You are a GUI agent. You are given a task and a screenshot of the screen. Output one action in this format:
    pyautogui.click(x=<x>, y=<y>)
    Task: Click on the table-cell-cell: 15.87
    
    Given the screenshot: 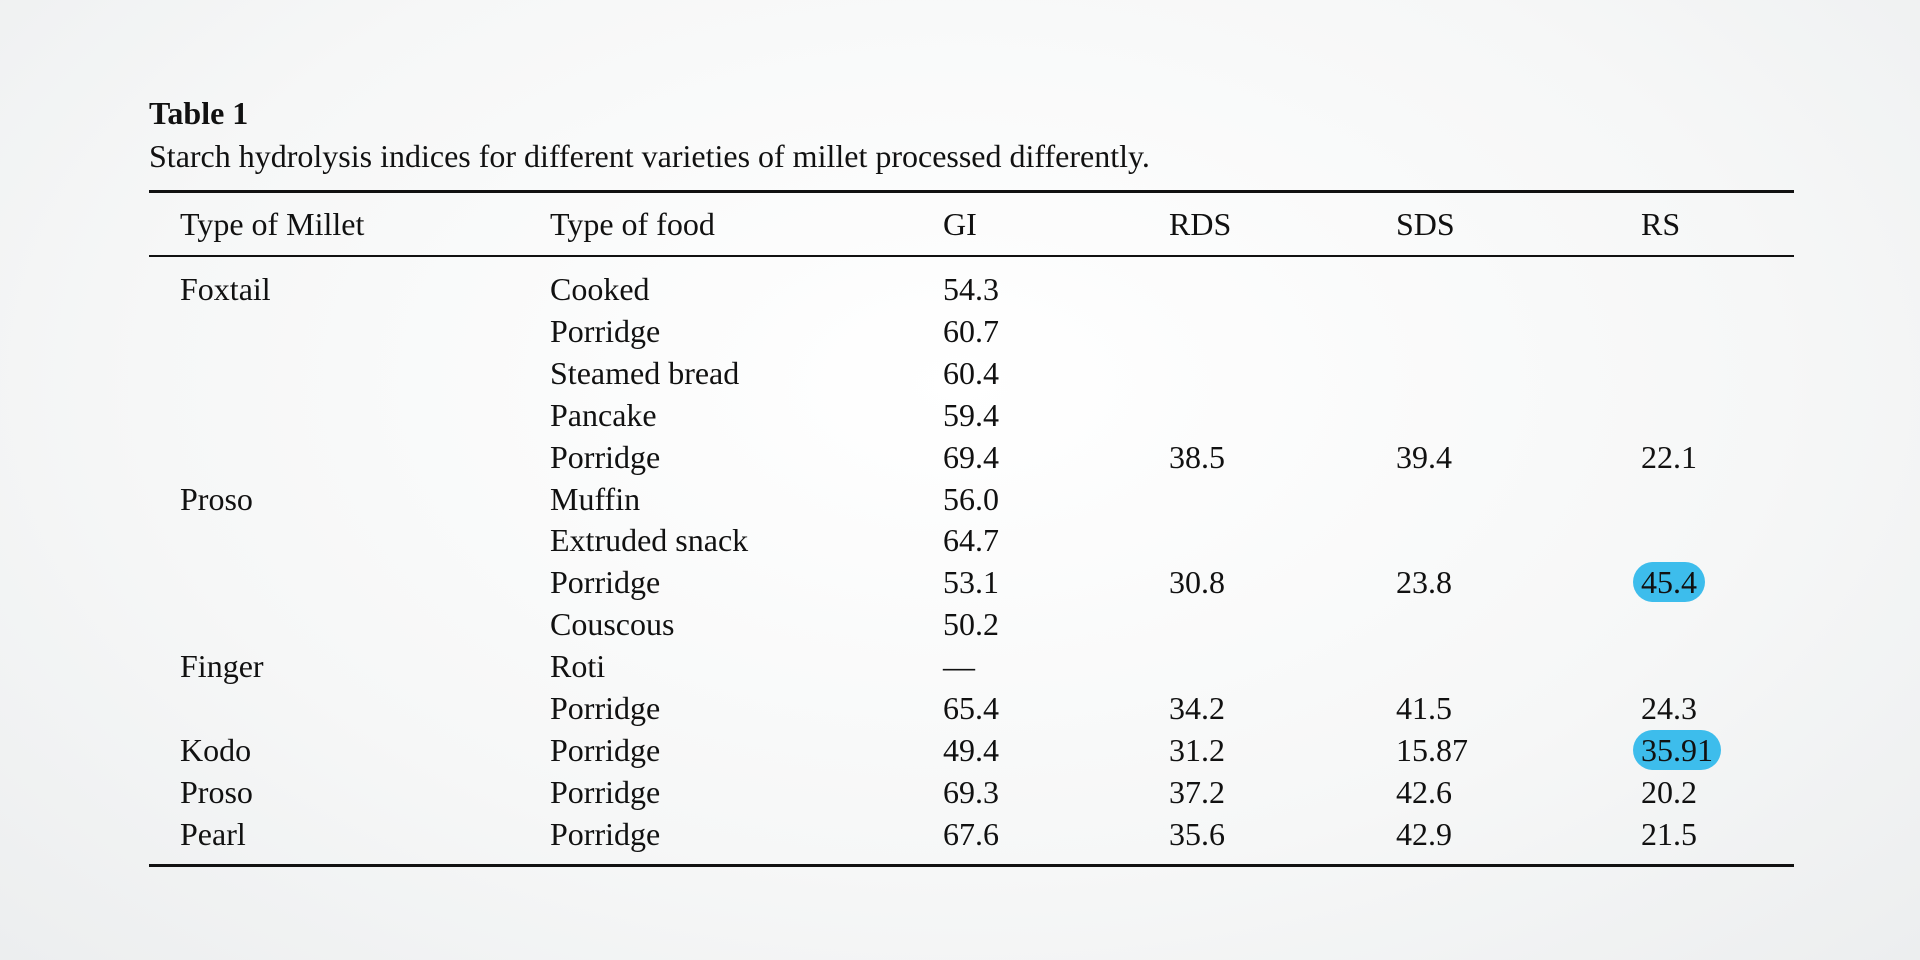 What is the action you would take?
    pyautogui.click(x=1432, y=750)
    